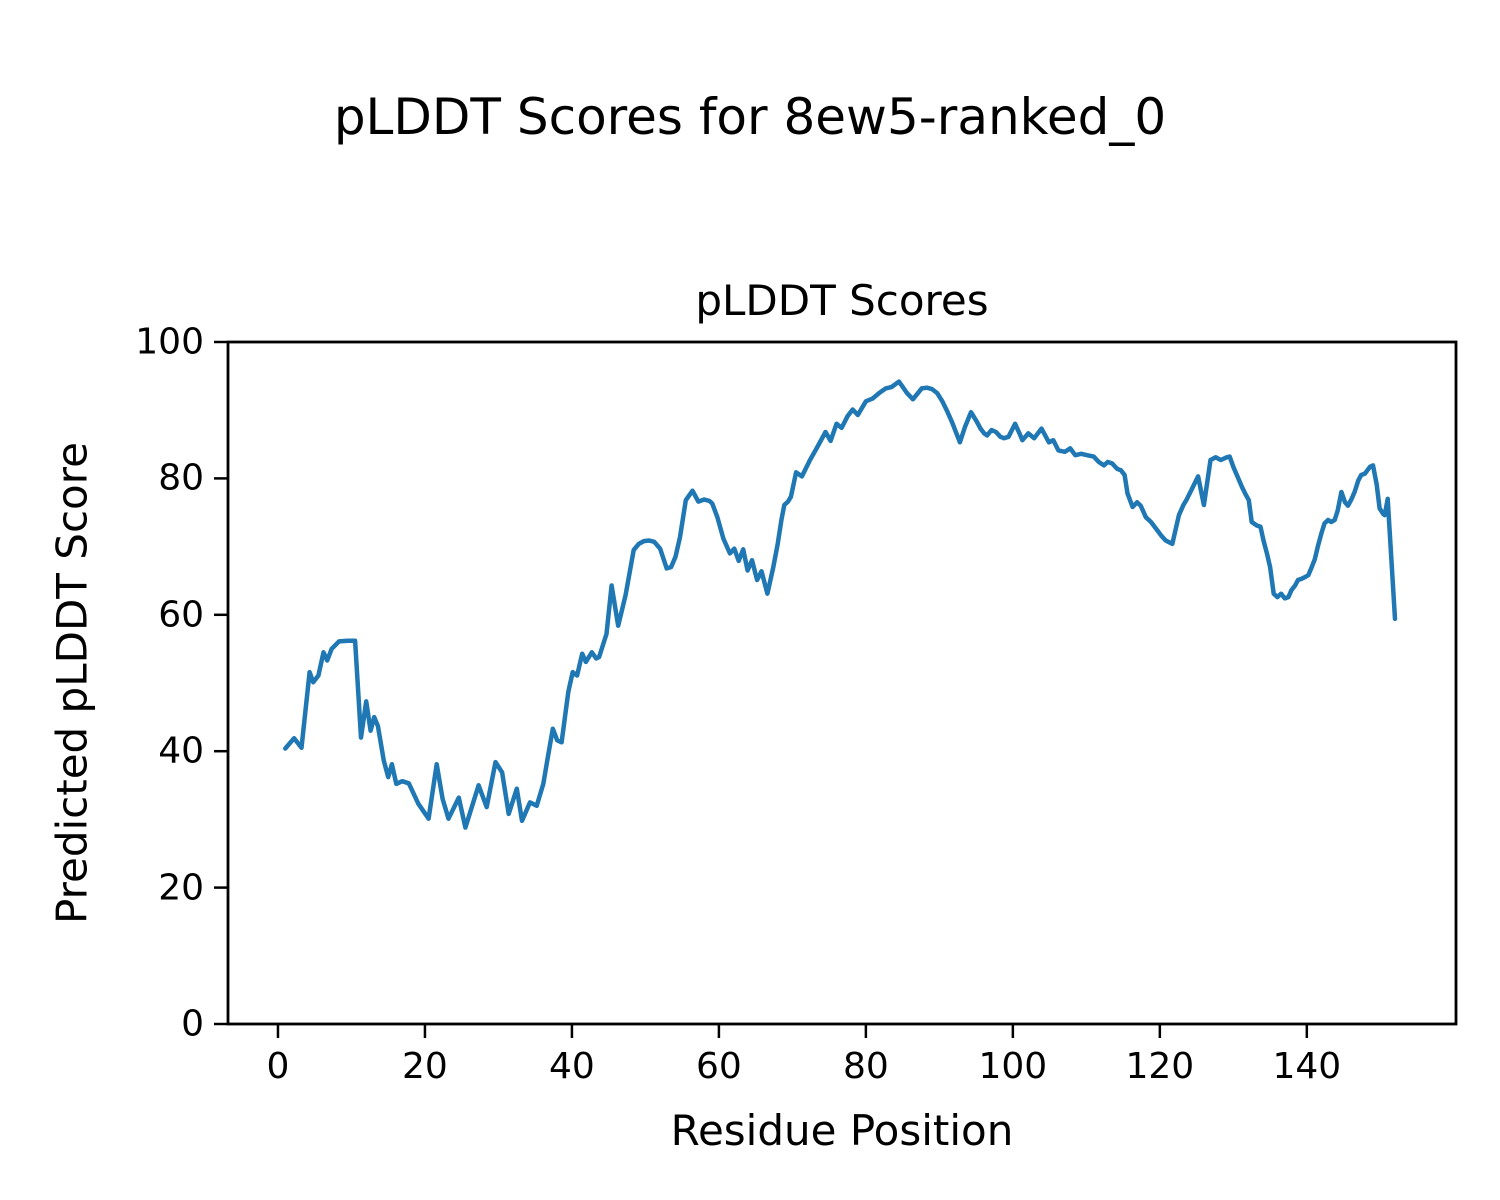 The image size is (1500, 1200). What do you see at coordinates (842, 300) in the screenshot?
I see `axes-title: pLDDT Scores` at bounding box center [842, 300].